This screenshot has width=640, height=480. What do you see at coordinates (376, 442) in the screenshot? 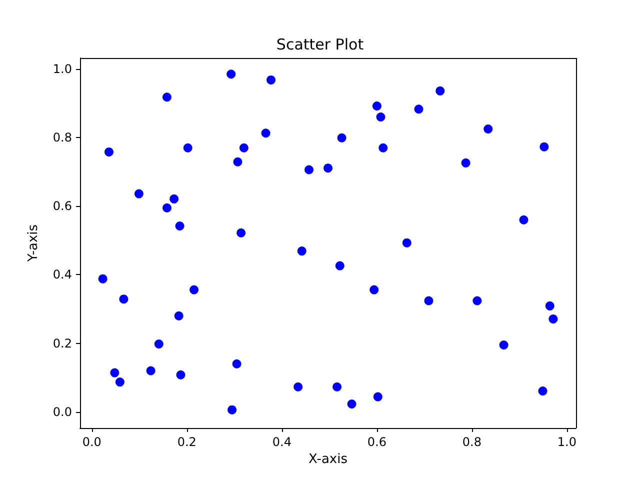
I see `x-tick-label: 0.6` at bounding box center [376, 442].